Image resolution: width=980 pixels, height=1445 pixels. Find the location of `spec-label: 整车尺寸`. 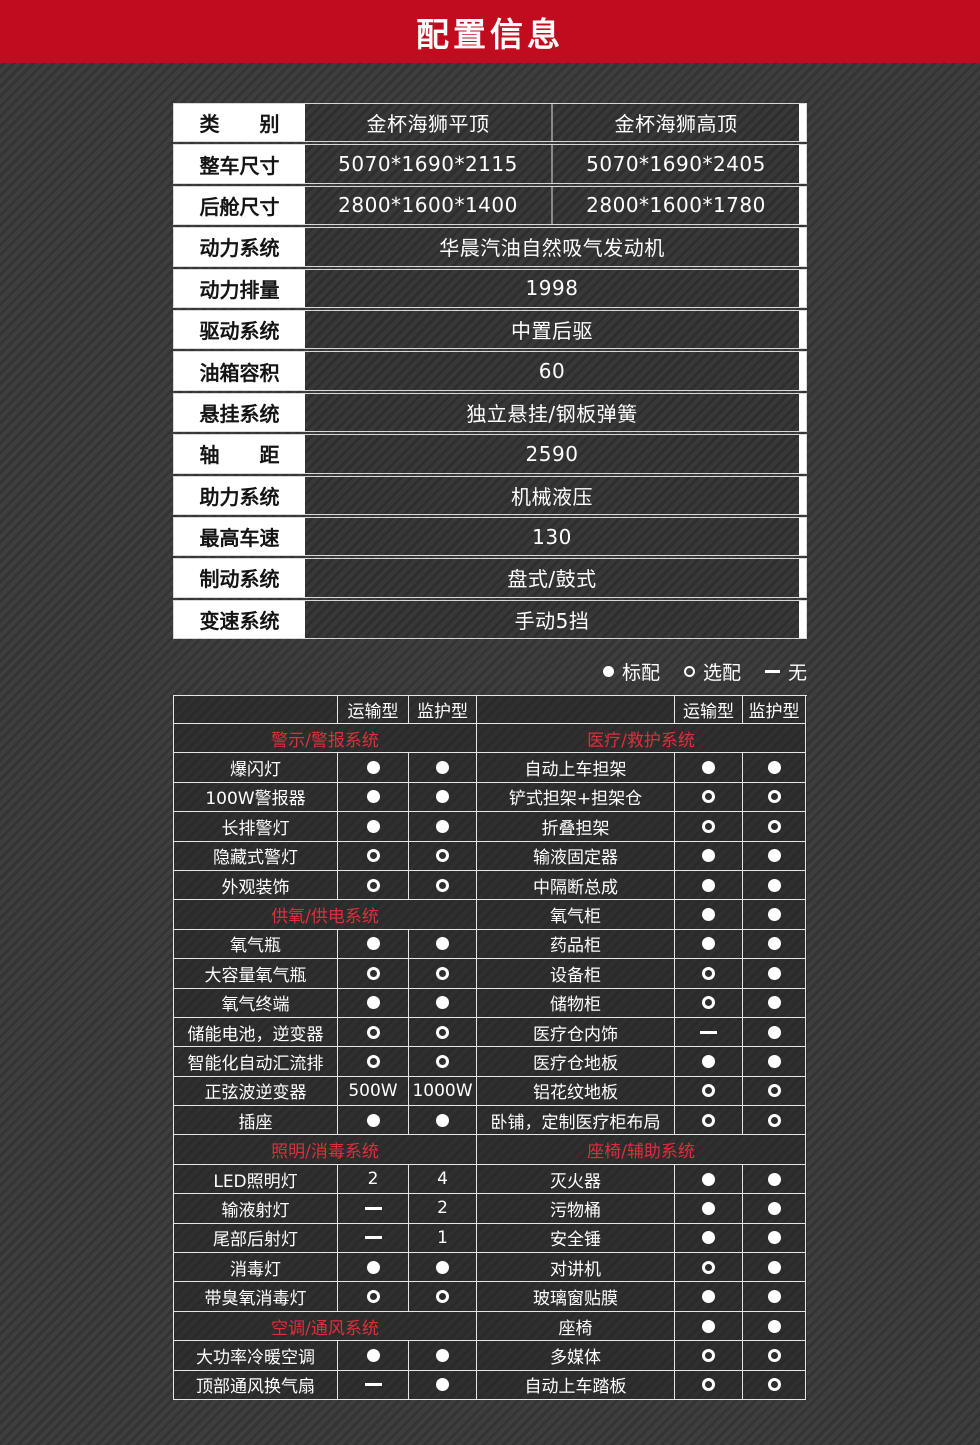

spec-label: 整车尺寸 is located at coordinates (239, 164).